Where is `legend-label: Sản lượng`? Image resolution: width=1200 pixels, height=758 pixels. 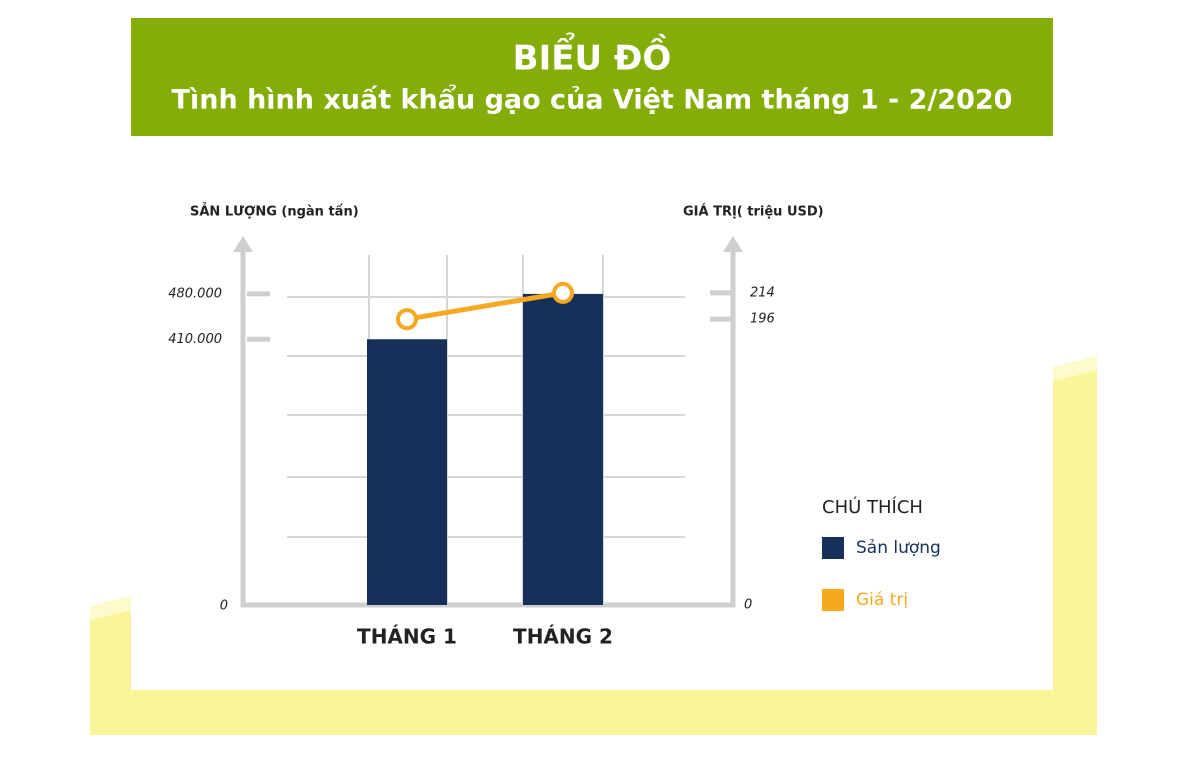 legend-label: Sản lượng is located at coordinates (898, 548).